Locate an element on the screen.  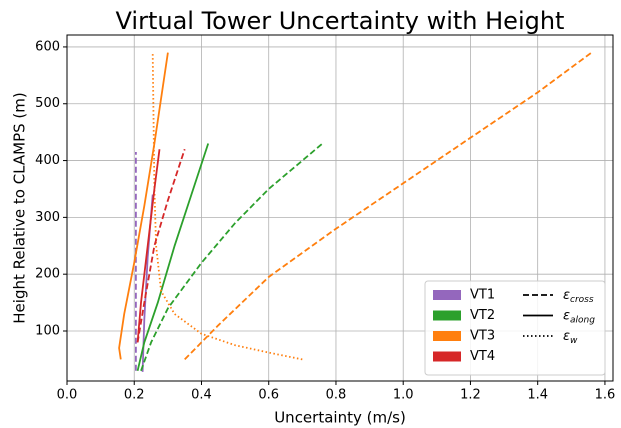
y-tick-label: 500 is located at coordinates (47, 103).